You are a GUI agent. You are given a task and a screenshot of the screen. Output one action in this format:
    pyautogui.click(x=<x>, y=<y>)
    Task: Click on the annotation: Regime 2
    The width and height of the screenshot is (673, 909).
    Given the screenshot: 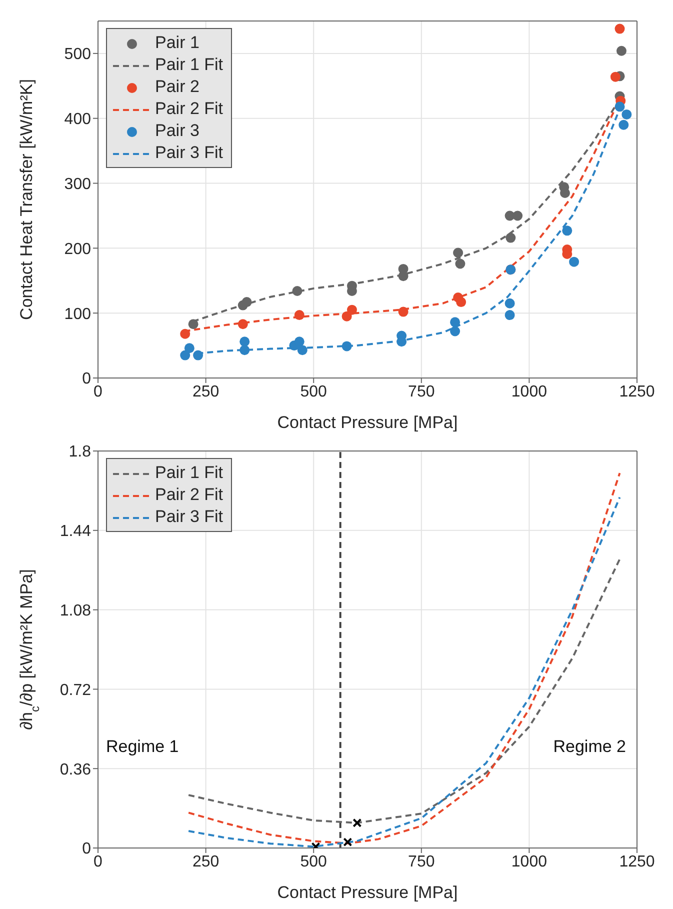 What is the action you would take?
    pyautogui.click(x=589, y=746)
    